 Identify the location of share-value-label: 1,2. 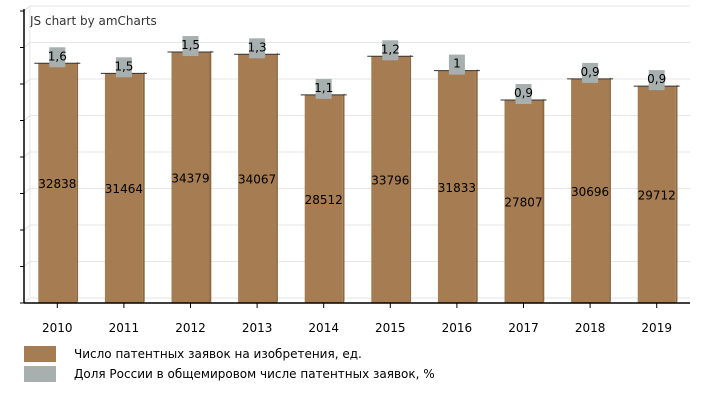
(390, 49).